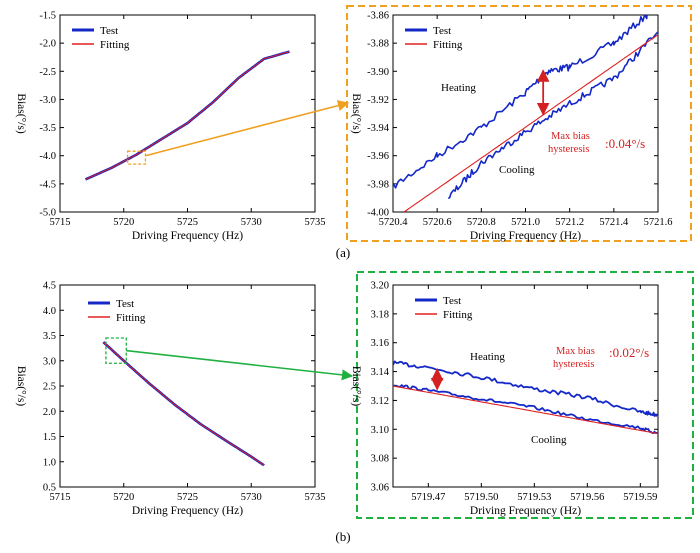 The height and width of the screenshot is (553, 700). I want to click on x-tick-label: 5721.2, so click(569, 222).